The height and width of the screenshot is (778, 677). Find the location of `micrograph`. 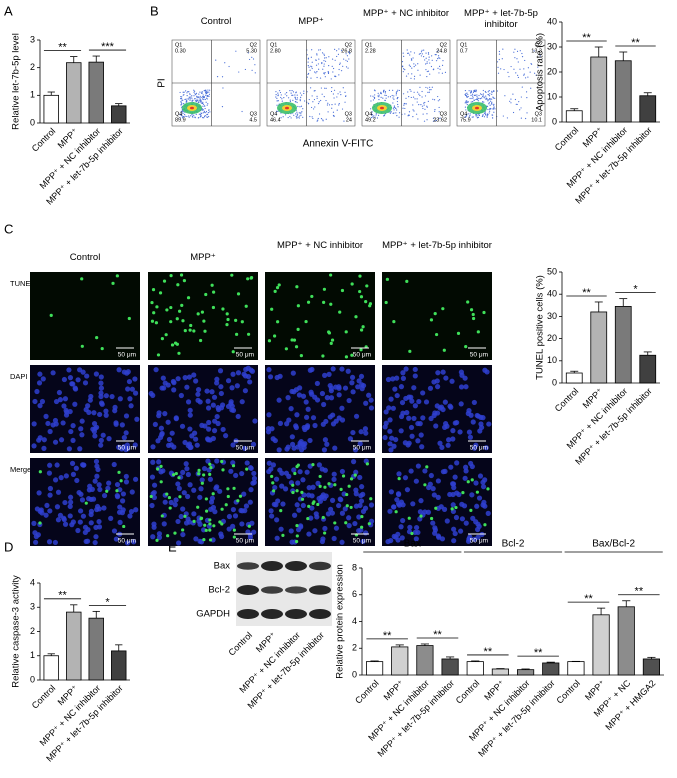

micrograph is located at coordinates (85, 316).